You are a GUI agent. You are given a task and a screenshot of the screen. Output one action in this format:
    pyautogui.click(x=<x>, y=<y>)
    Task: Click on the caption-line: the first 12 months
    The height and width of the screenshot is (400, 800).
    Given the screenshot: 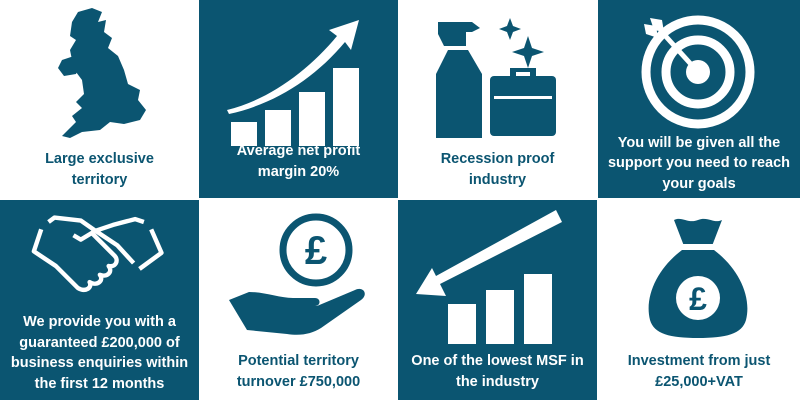 What is the action you would take?
    pyautogui.click(x=99, y=383)
    